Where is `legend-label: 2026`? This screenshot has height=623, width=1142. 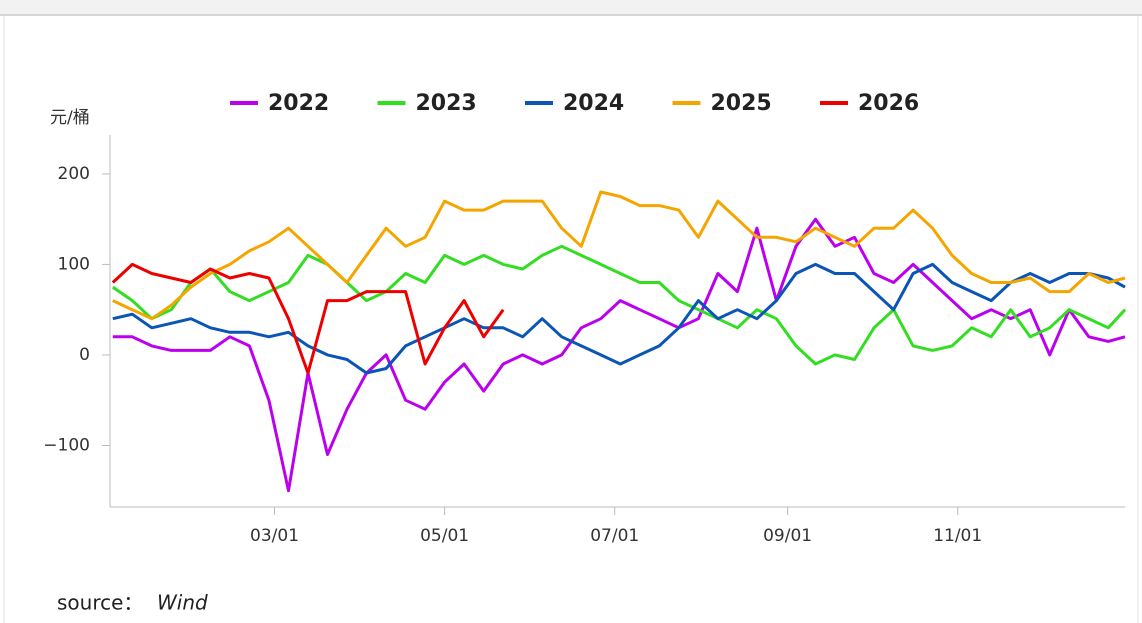 legend-label: 2026 is located at coordinates (888, 103).